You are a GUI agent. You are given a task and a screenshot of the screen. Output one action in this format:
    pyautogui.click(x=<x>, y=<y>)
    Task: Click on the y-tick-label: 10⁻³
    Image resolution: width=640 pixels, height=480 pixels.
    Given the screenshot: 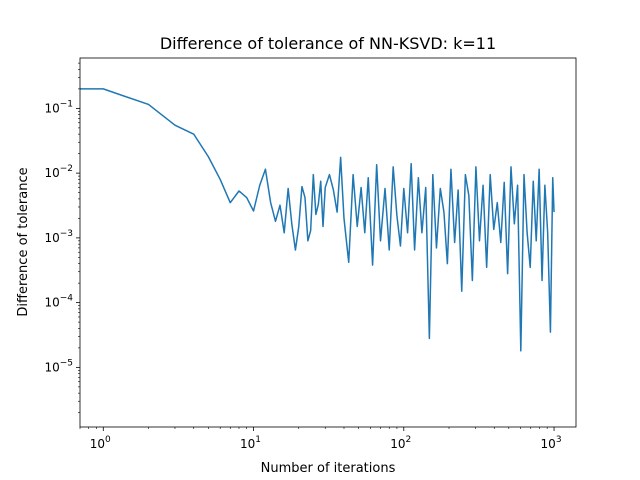 What is the action you would take?
    pyautogui.click(x=58, y=237)
    